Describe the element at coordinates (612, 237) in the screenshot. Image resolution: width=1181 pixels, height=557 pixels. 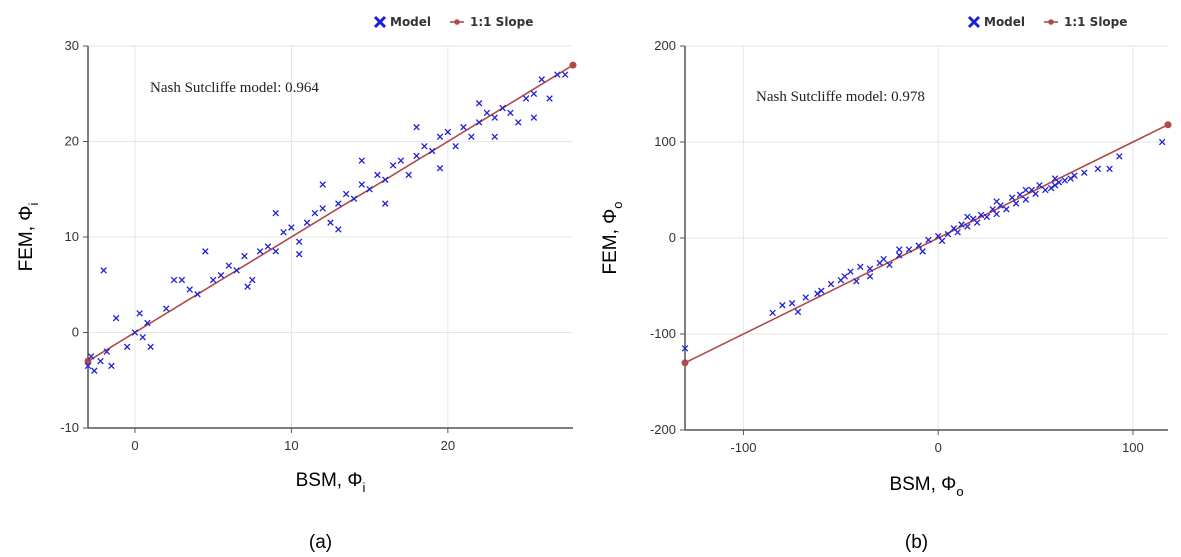
I see `y-axis-title: FEM, Φo` at that location.